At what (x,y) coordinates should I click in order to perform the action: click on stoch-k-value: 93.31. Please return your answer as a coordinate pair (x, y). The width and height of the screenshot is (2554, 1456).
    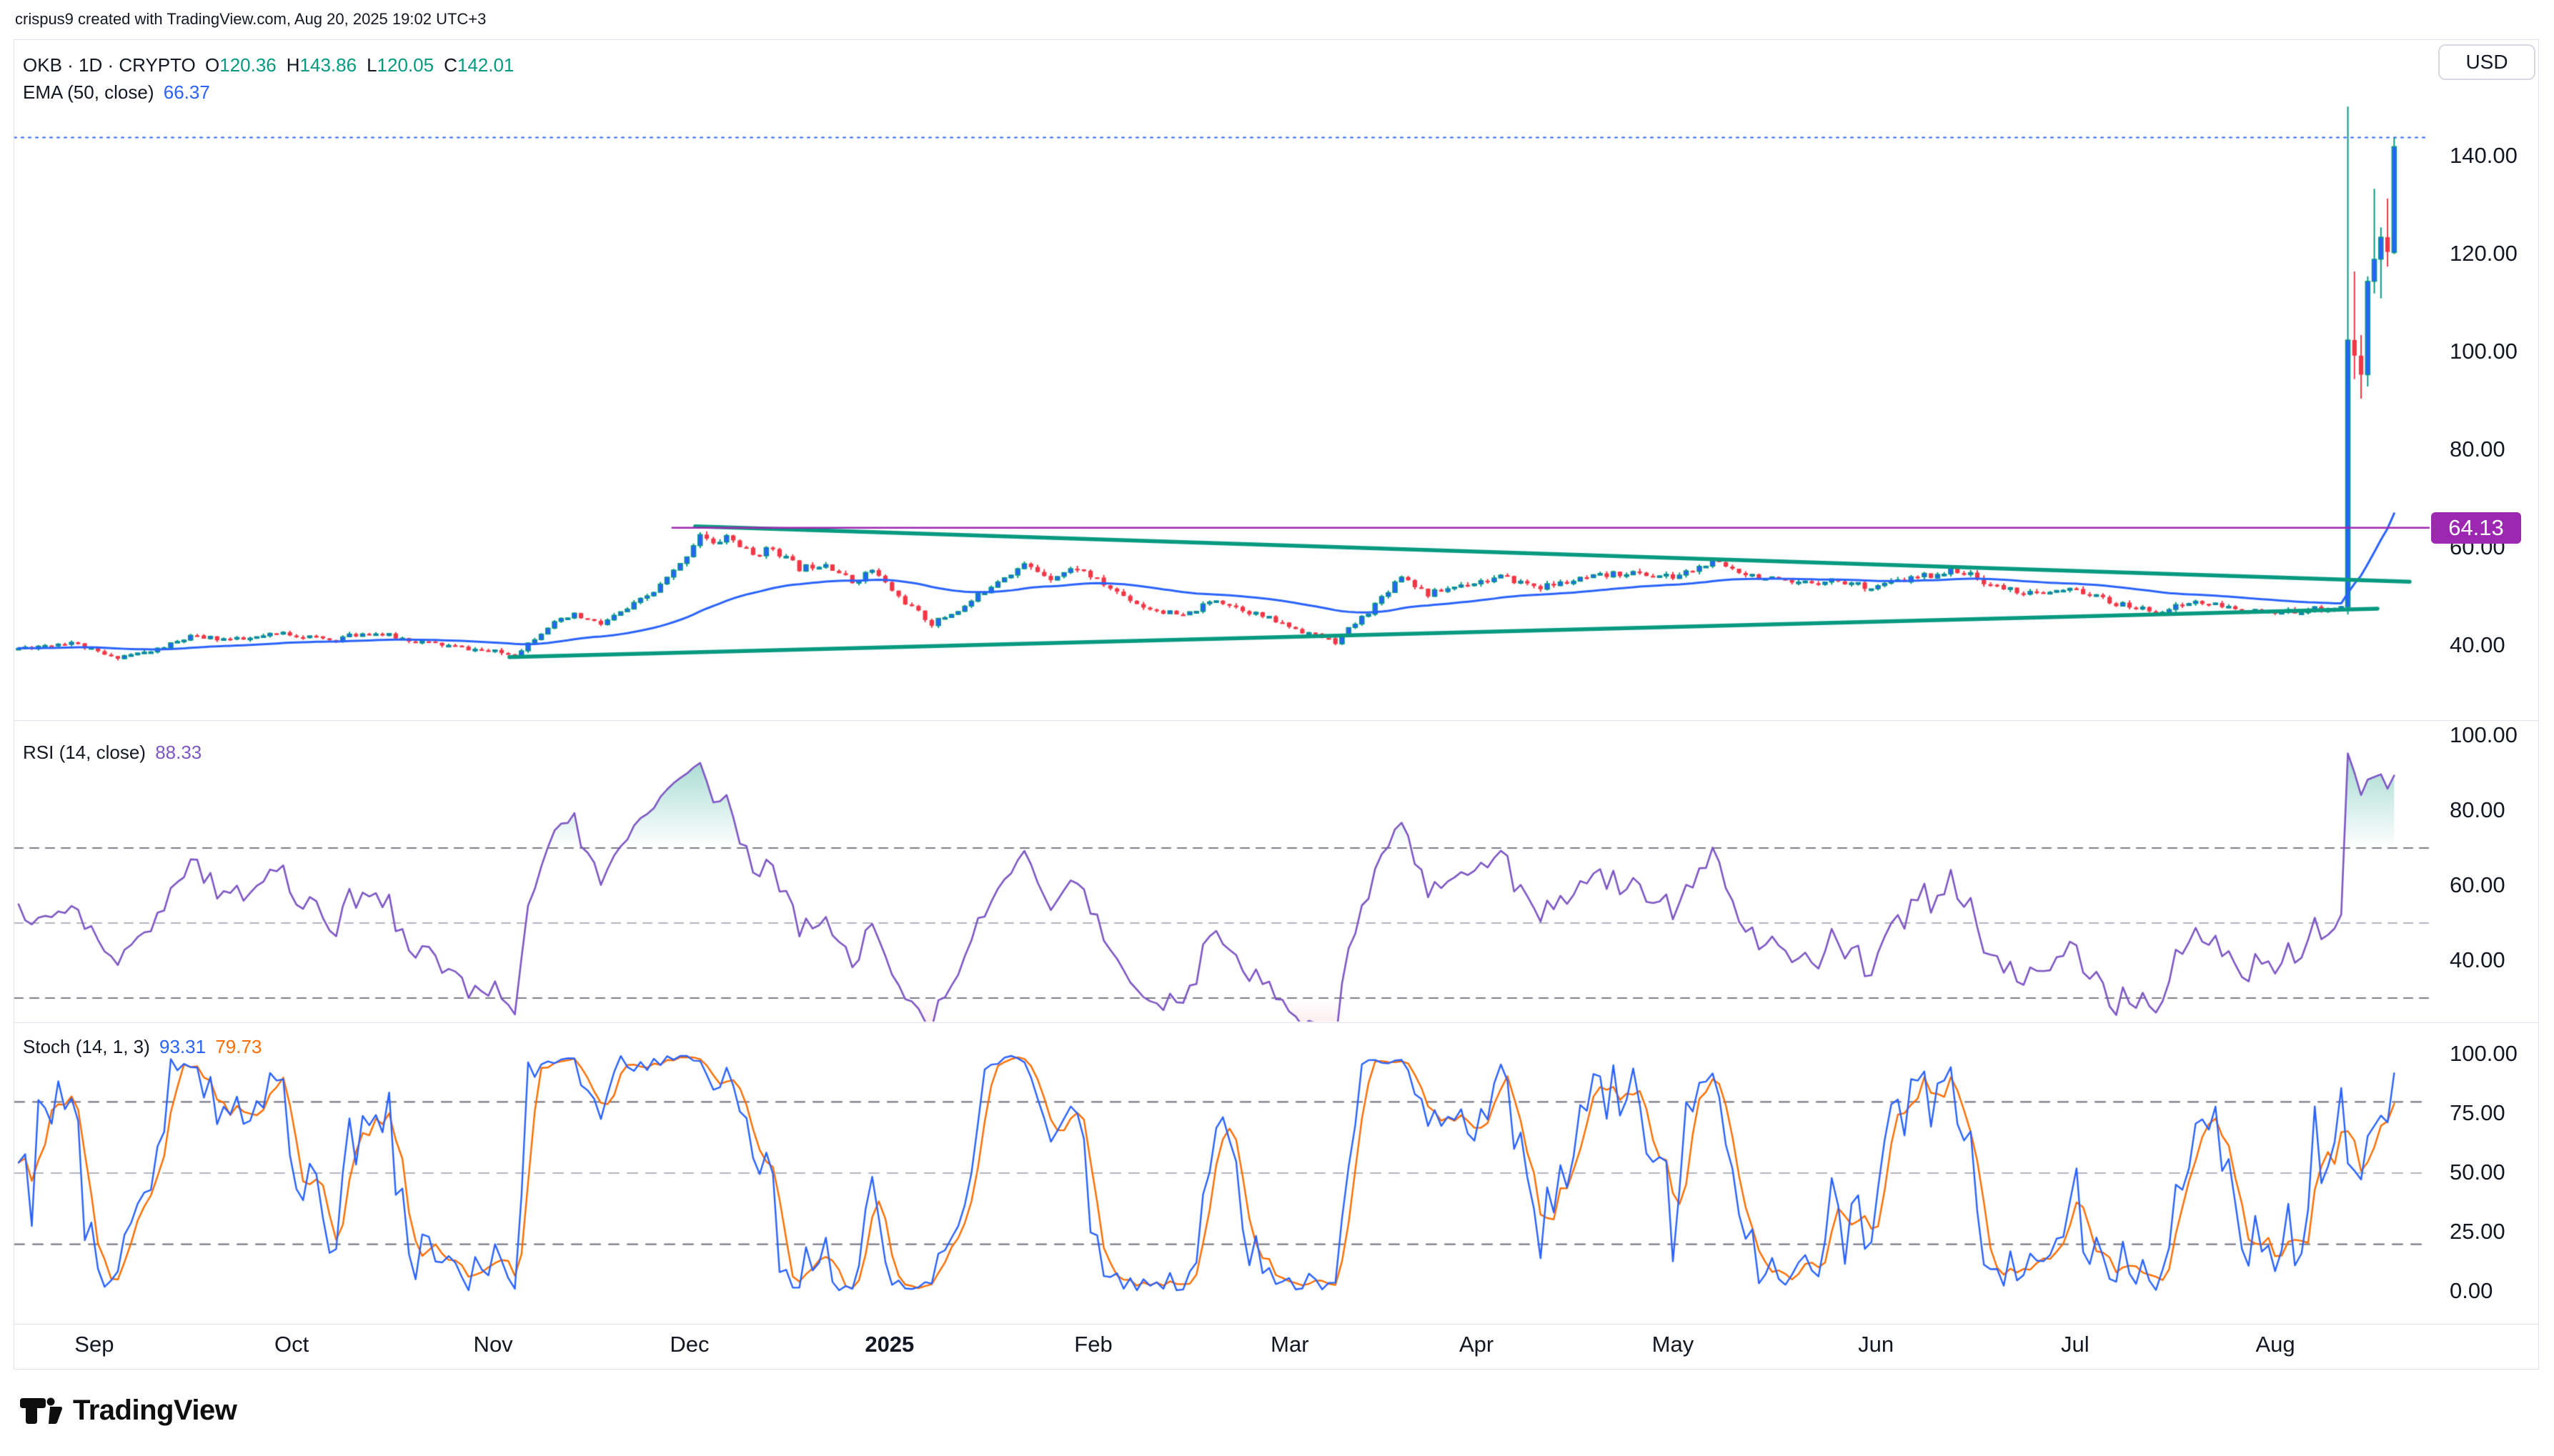
    Looking at the image, I should click on (183, 1046).